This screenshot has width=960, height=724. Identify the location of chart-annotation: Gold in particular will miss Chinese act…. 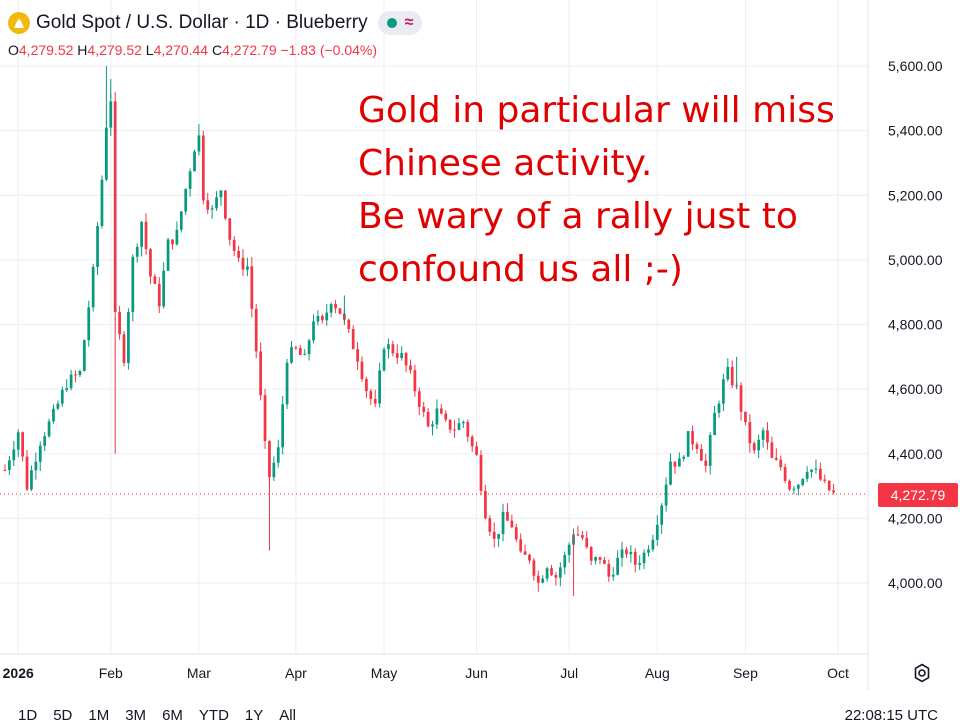
(596, 190).